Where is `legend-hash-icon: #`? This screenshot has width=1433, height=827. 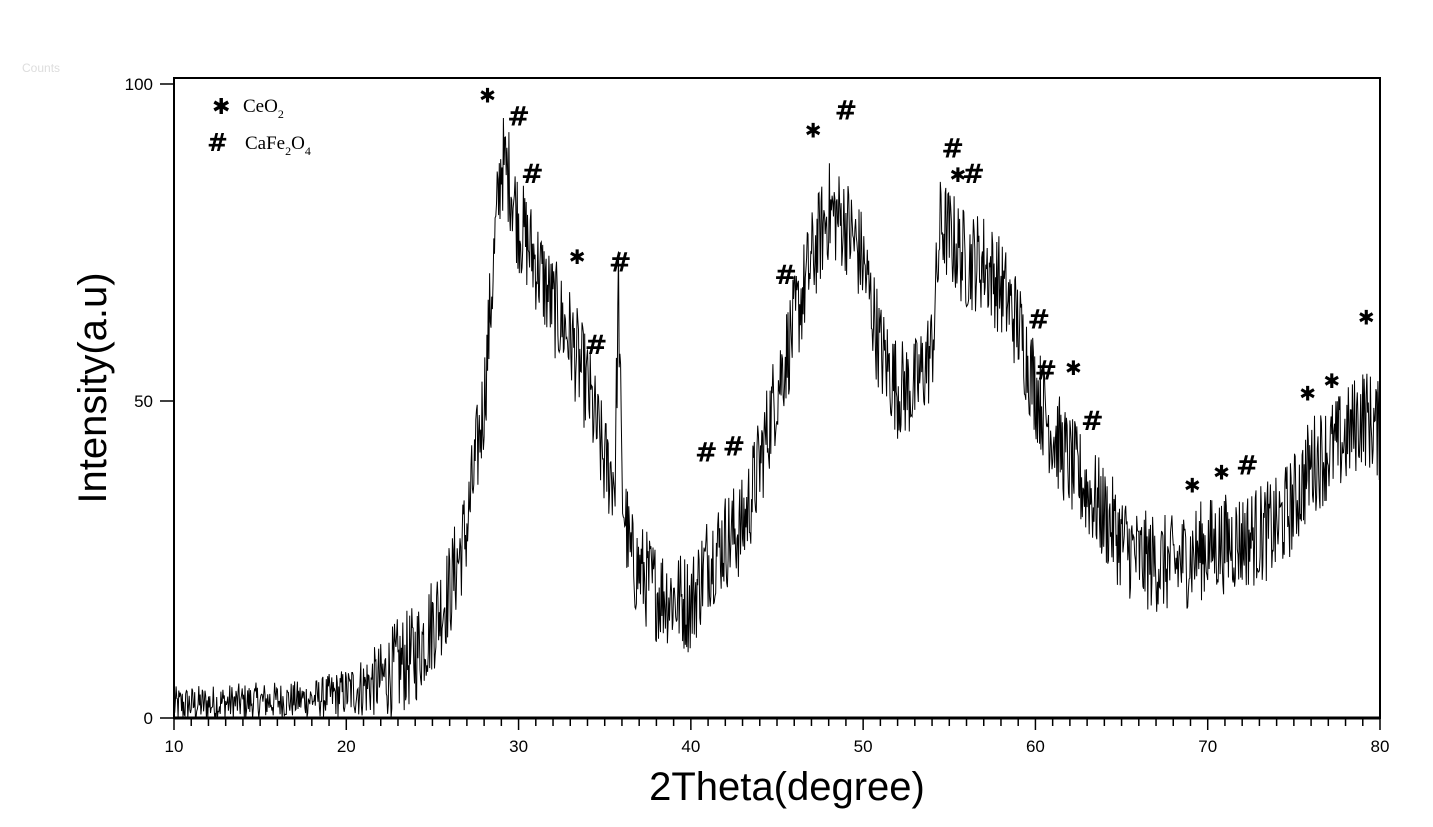
legend-hash-icon: # is located at coordinates (217, 142).